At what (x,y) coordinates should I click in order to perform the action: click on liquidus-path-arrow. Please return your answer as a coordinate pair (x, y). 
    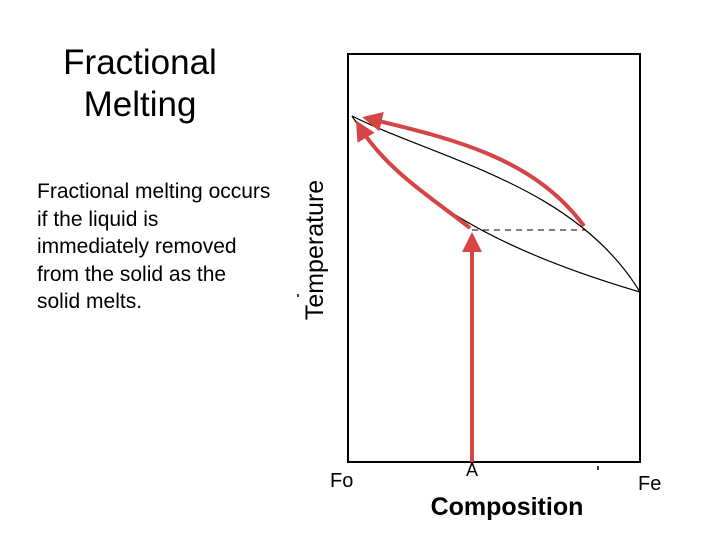
    Looking at the image, I should click on (474, 169).